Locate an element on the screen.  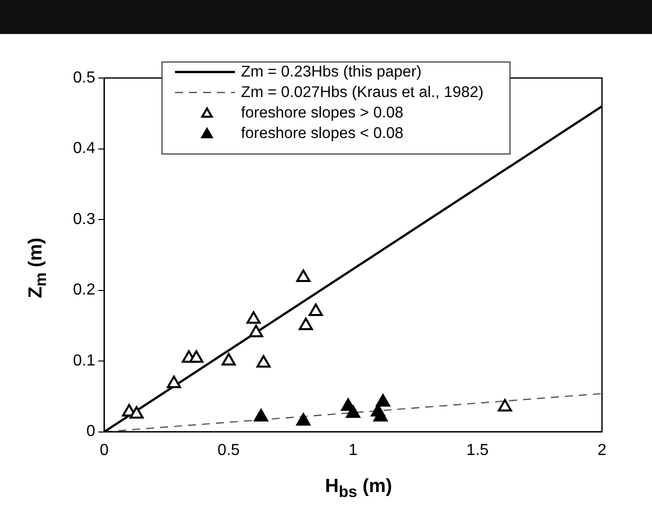
legend-label: foreshore slopes < 0.08 is located at coordinates (322, 133).